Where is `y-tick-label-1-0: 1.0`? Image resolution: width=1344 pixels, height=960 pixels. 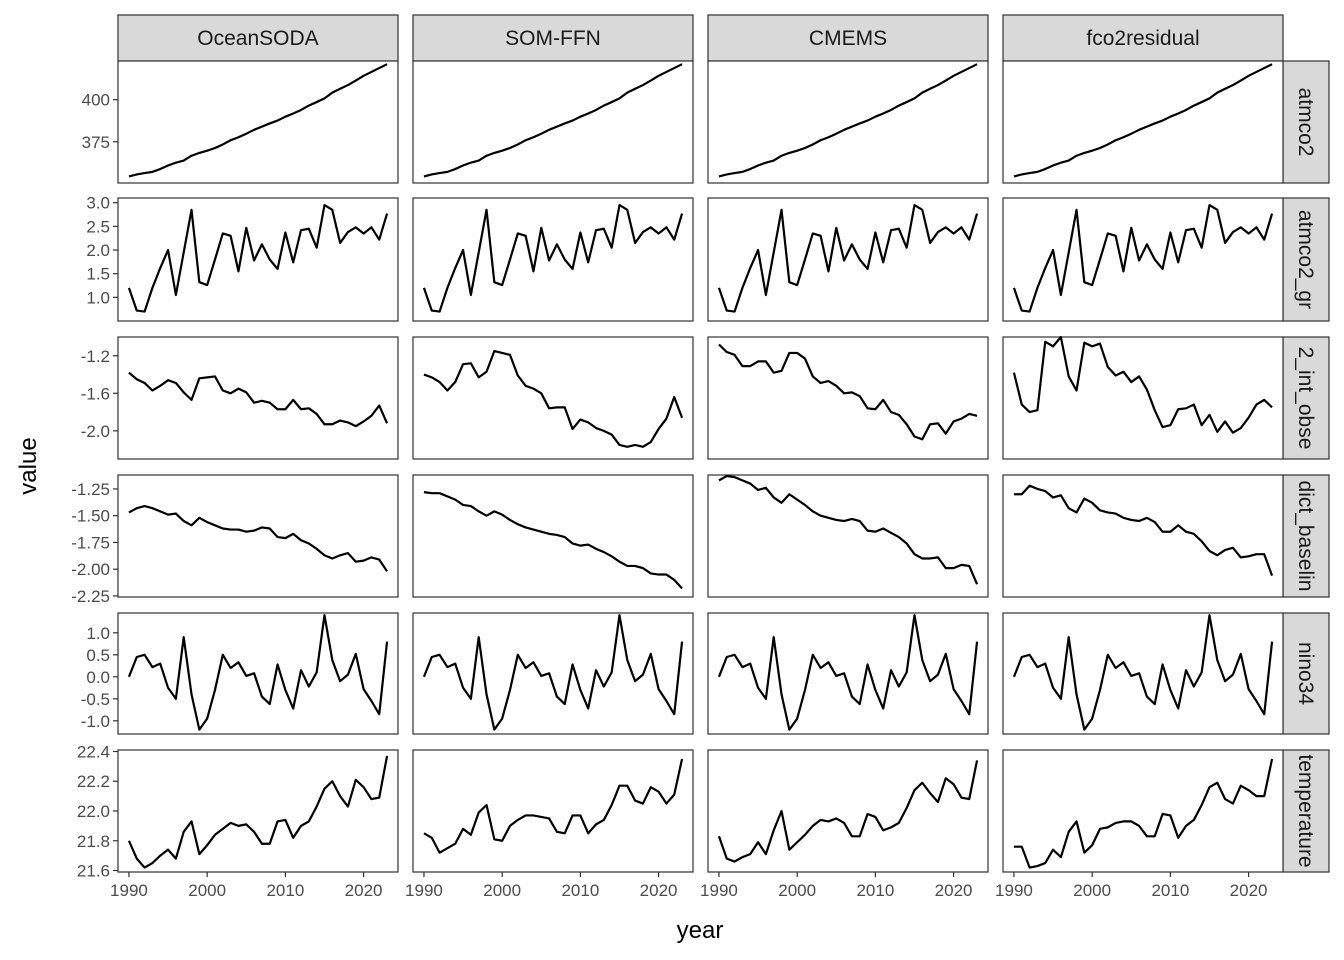 y-tick-label-1-0: 1.0 is located at coordinates (98, 297).